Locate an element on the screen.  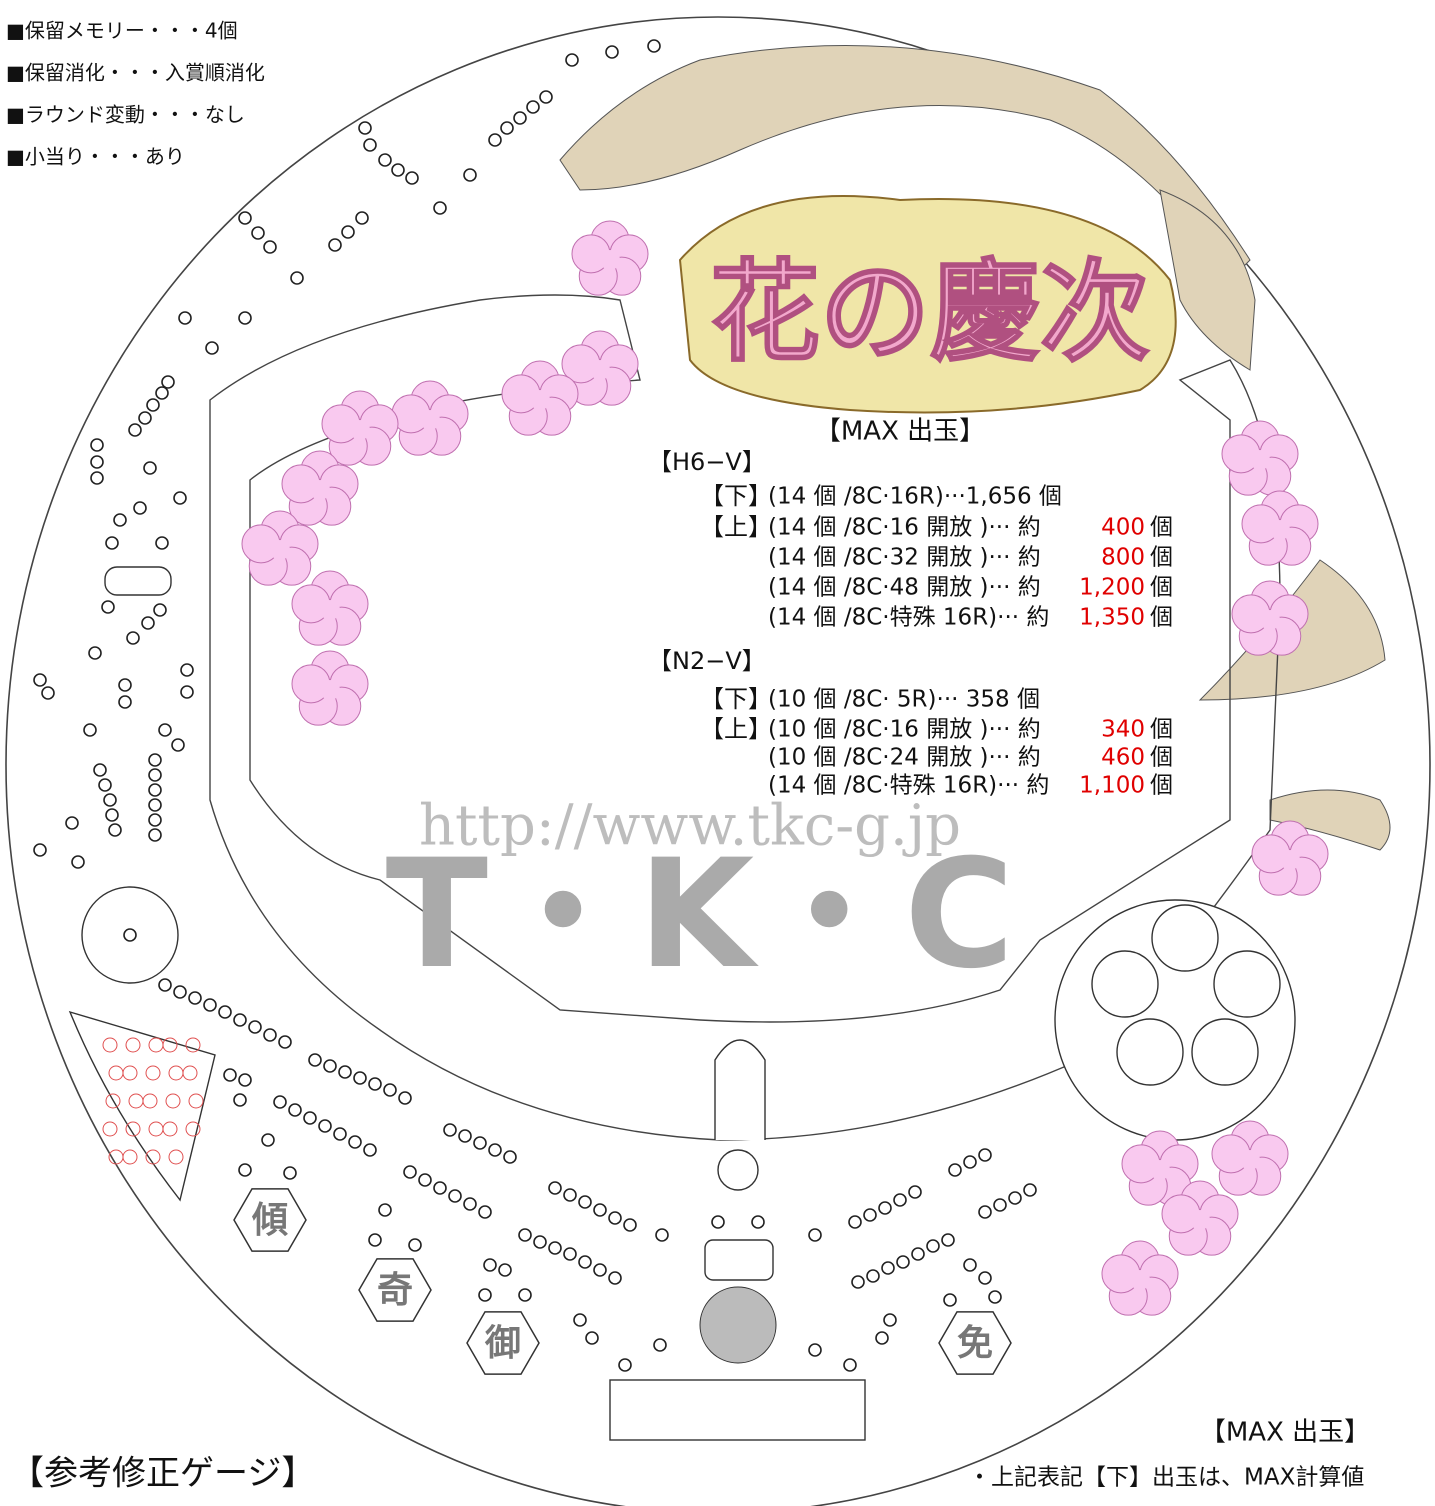
row-text: (14 個 /8C·特殊 16R)··· 約 is located at coordinates (908, 618).